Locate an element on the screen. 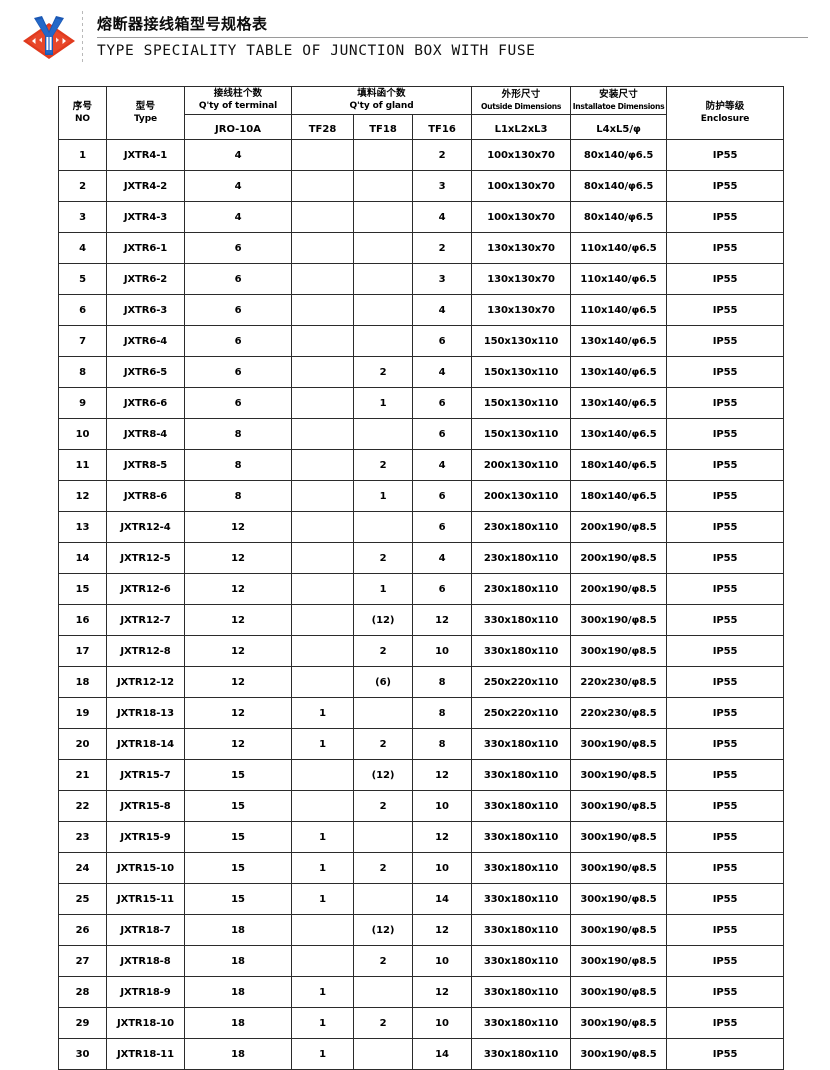  table-row: 3 JXTR4-3 4 4 100x130x70 80x140/φ6.5 IP55 is located at coordinates (421, 217).